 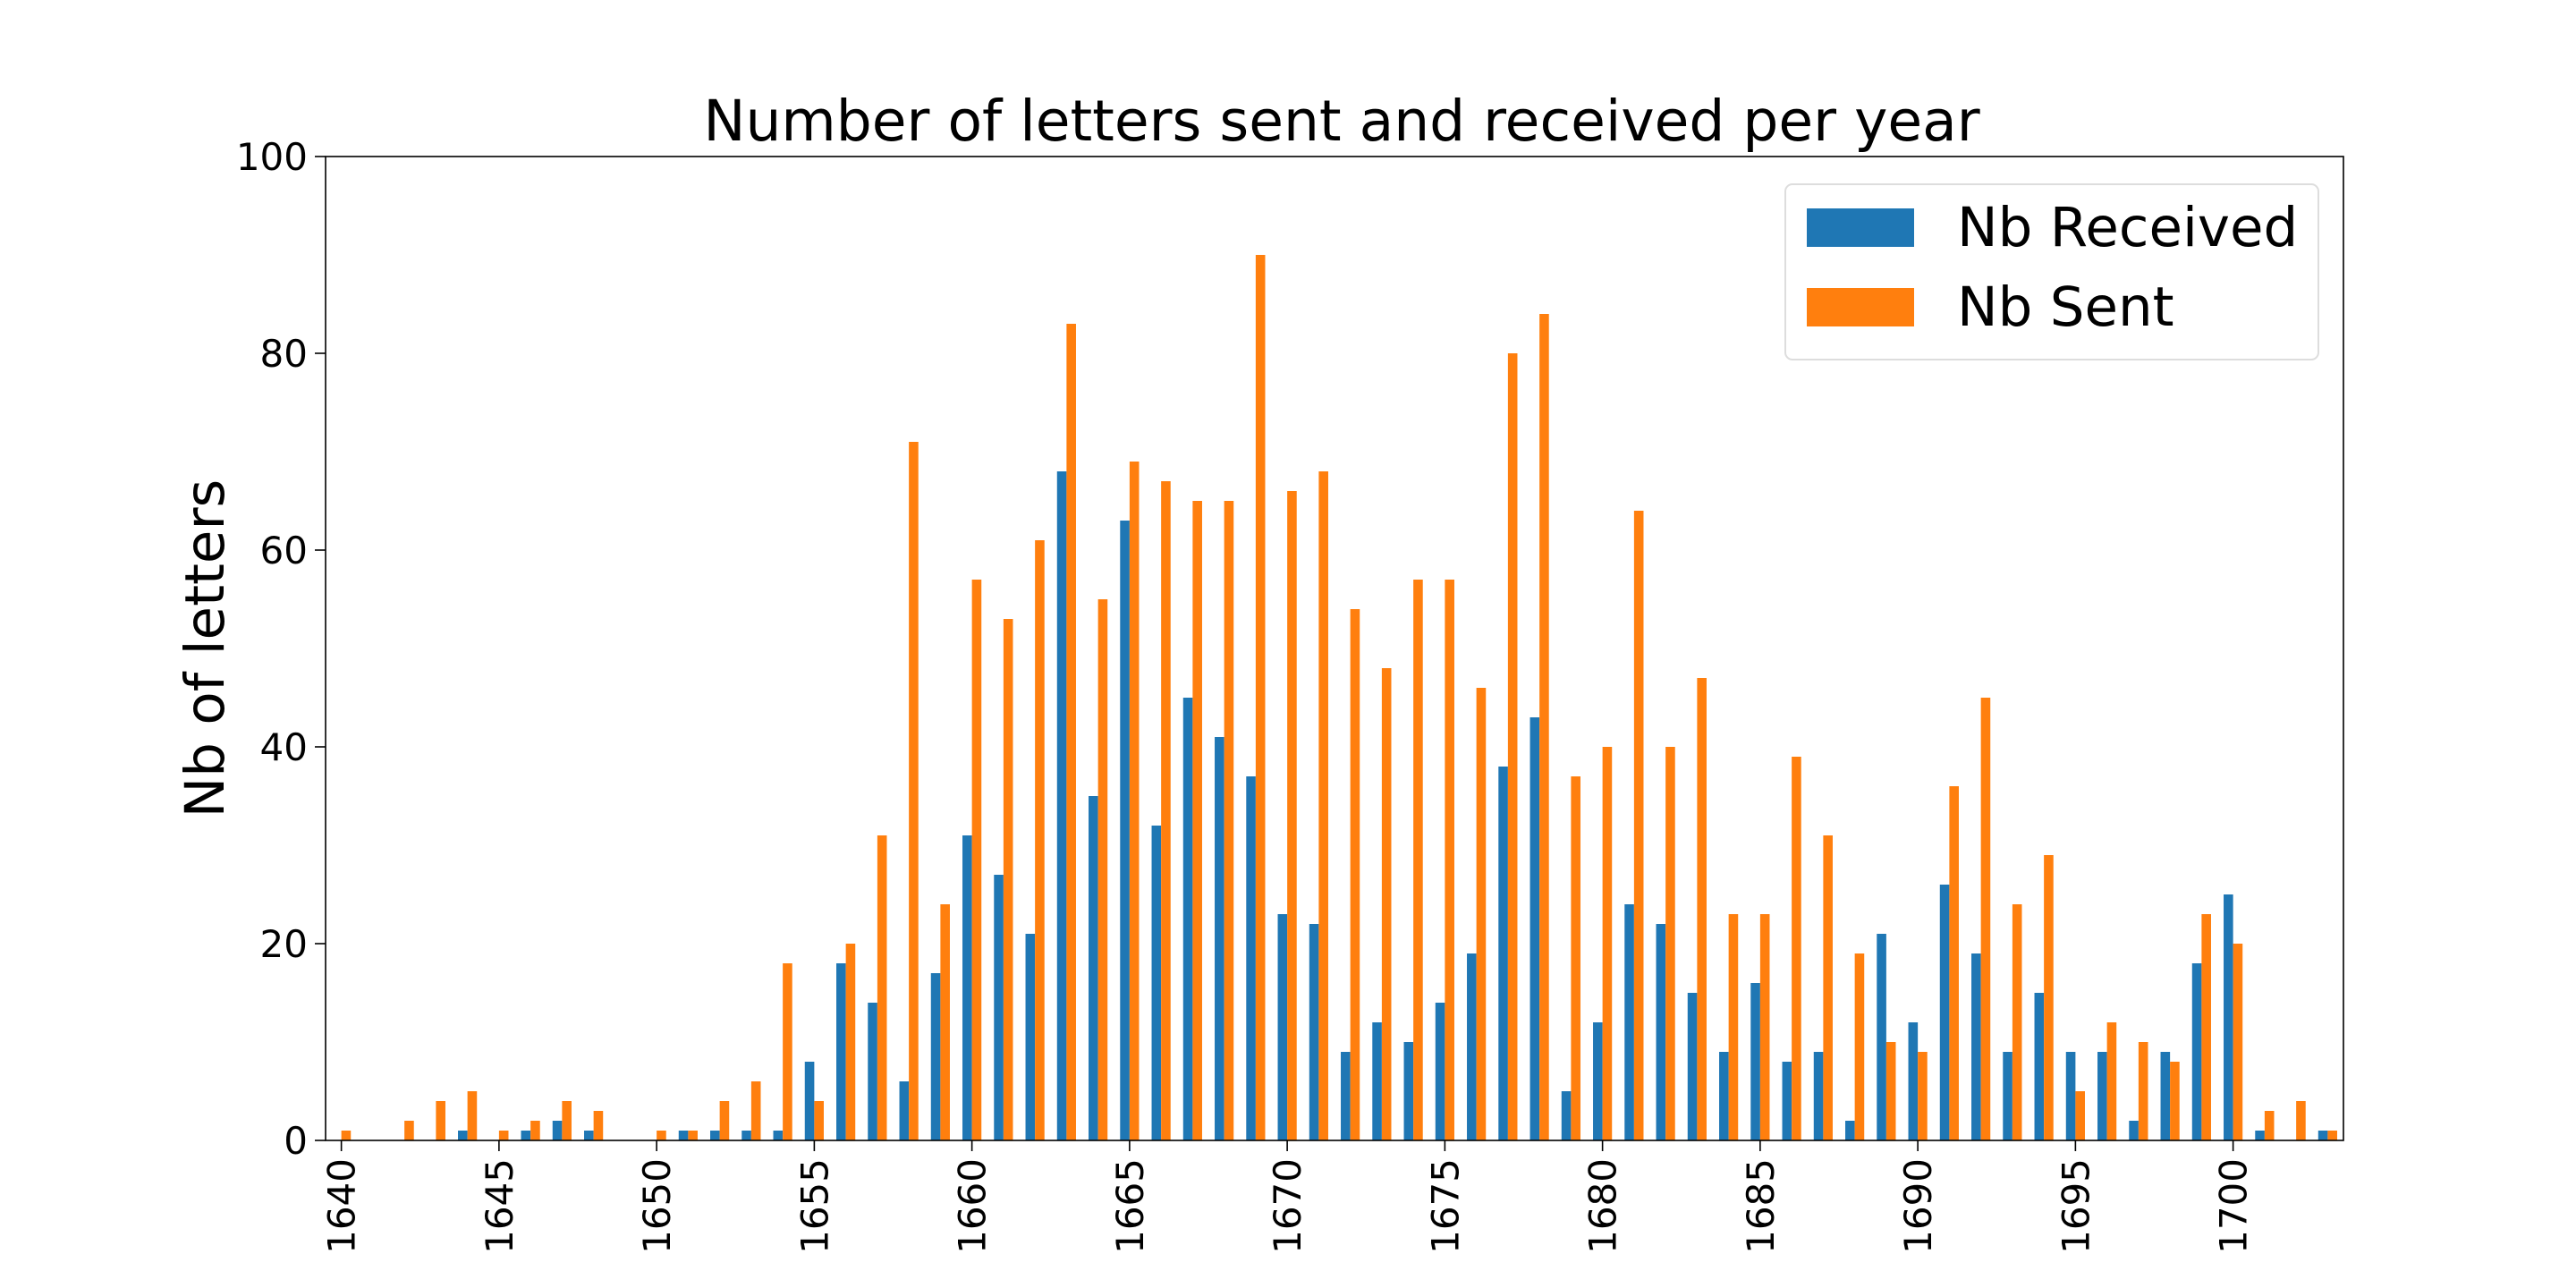 I want to click on x-tick-label-1695: 1695, so click(x=2075, y=1206).